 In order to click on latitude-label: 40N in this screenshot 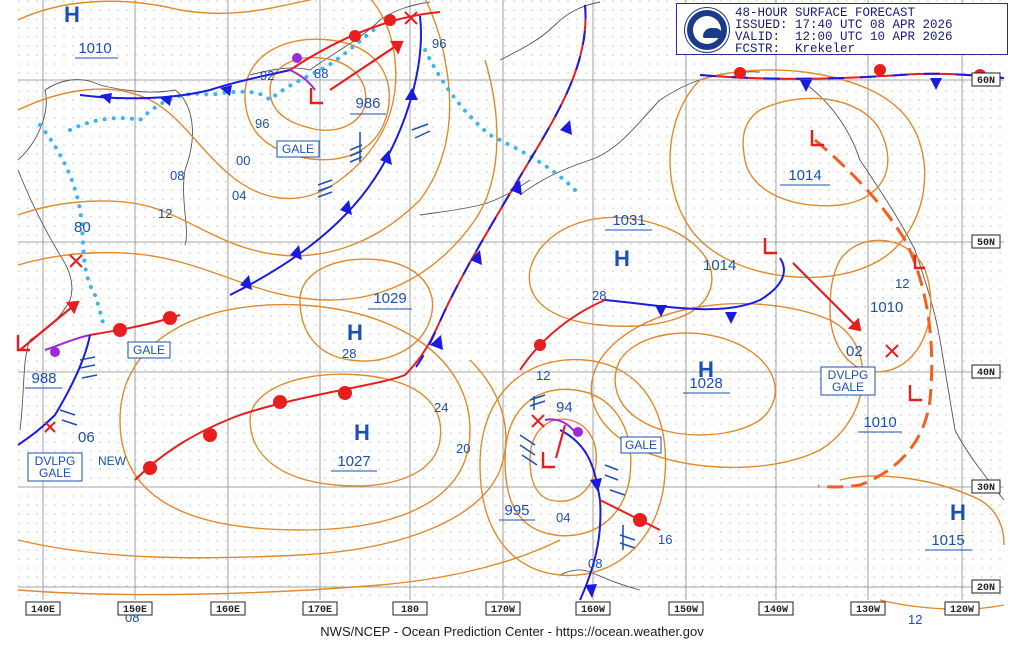, I will do `click(986, 373)`.